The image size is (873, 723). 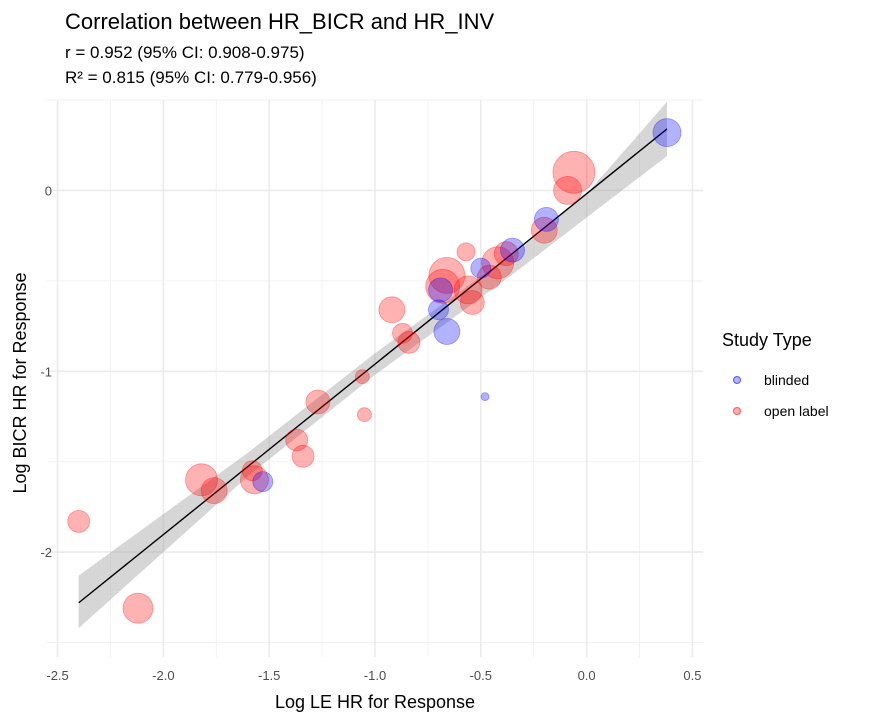 I want to click on legend: Study Type blinded open label, so click(x=775, y=378).